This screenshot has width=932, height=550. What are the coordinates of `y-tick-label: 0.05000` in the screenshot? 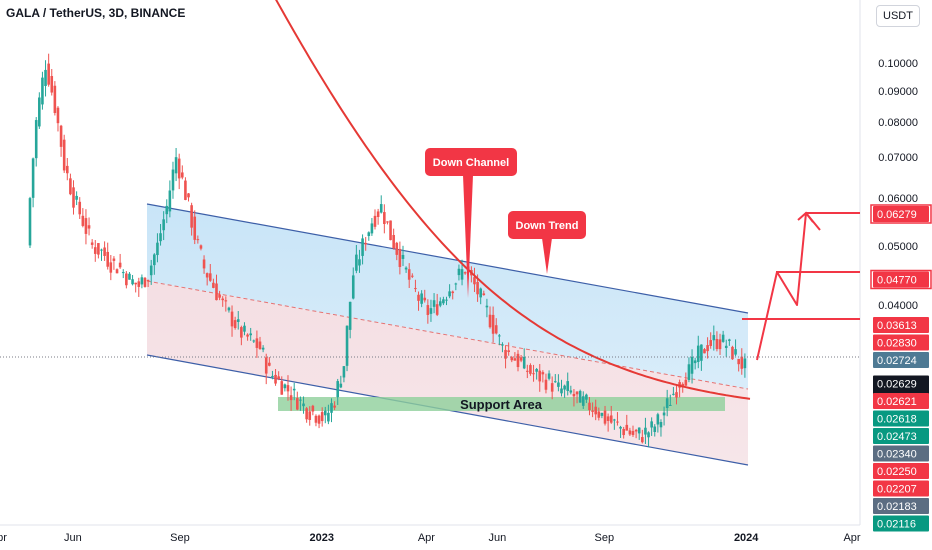 It's located at (898, 247).